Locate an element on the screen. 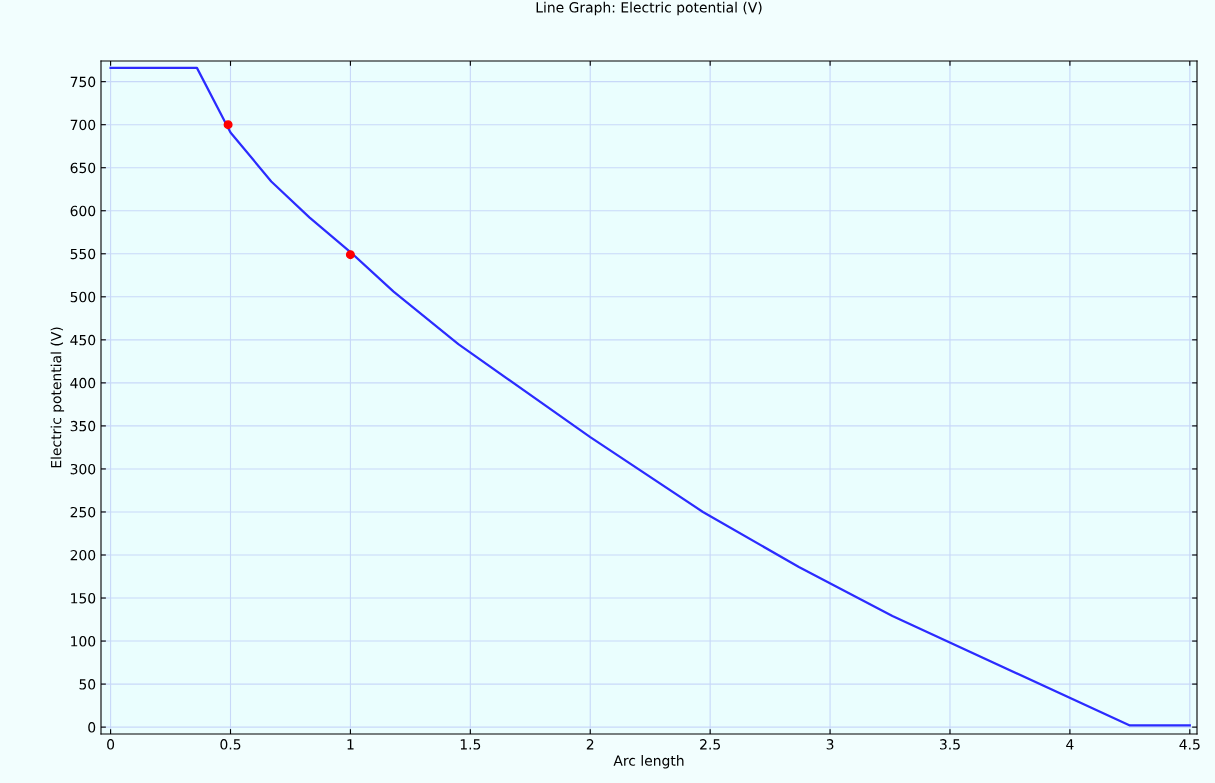 This screenshot has height=783, width=1215. y-tick-label: 50 is located at coordinates (87, 684).